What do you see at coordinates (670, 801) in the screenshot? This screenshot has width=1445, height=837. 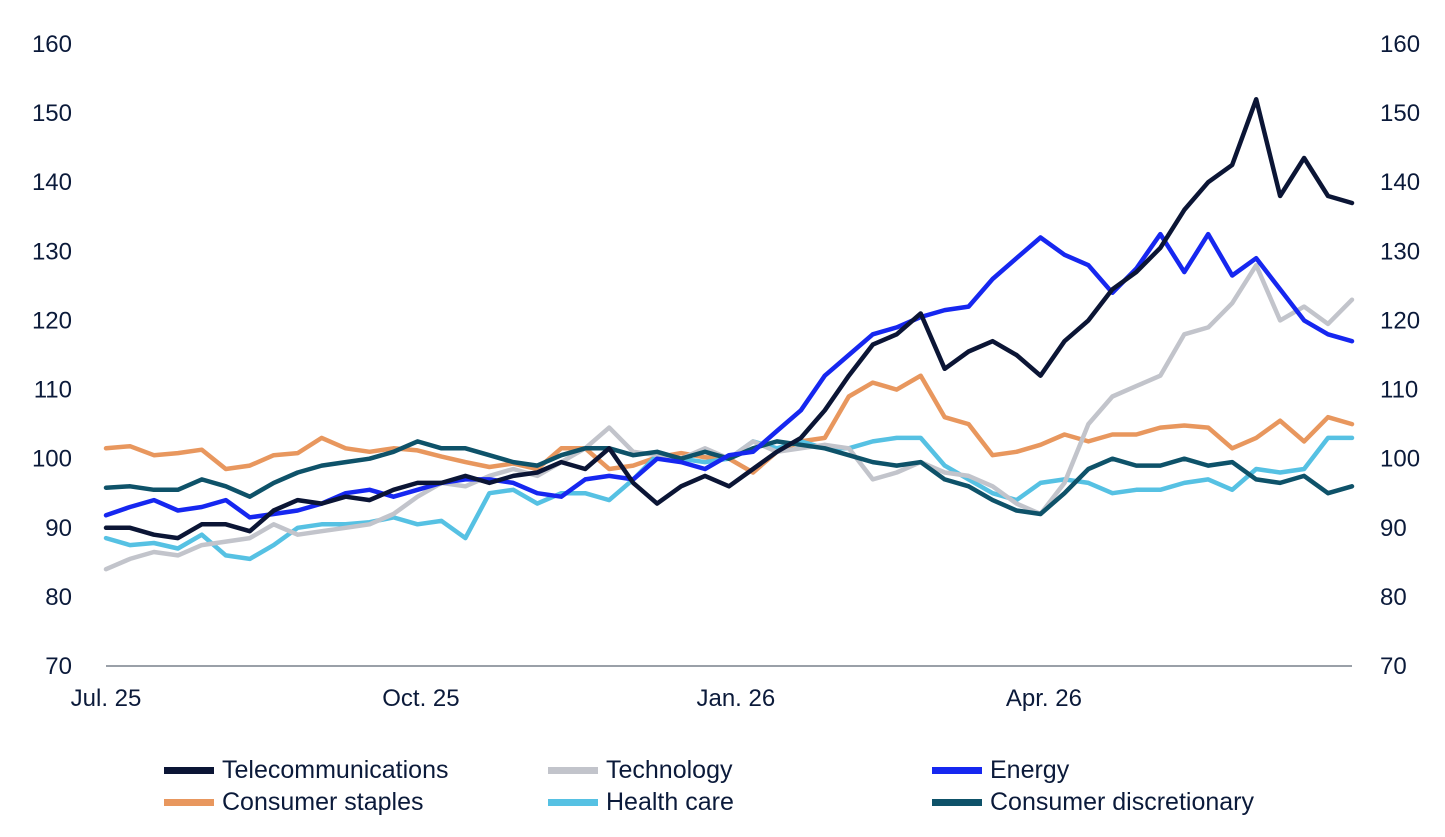 I see `legend-label: Health care` at bounding box center [670, 801].